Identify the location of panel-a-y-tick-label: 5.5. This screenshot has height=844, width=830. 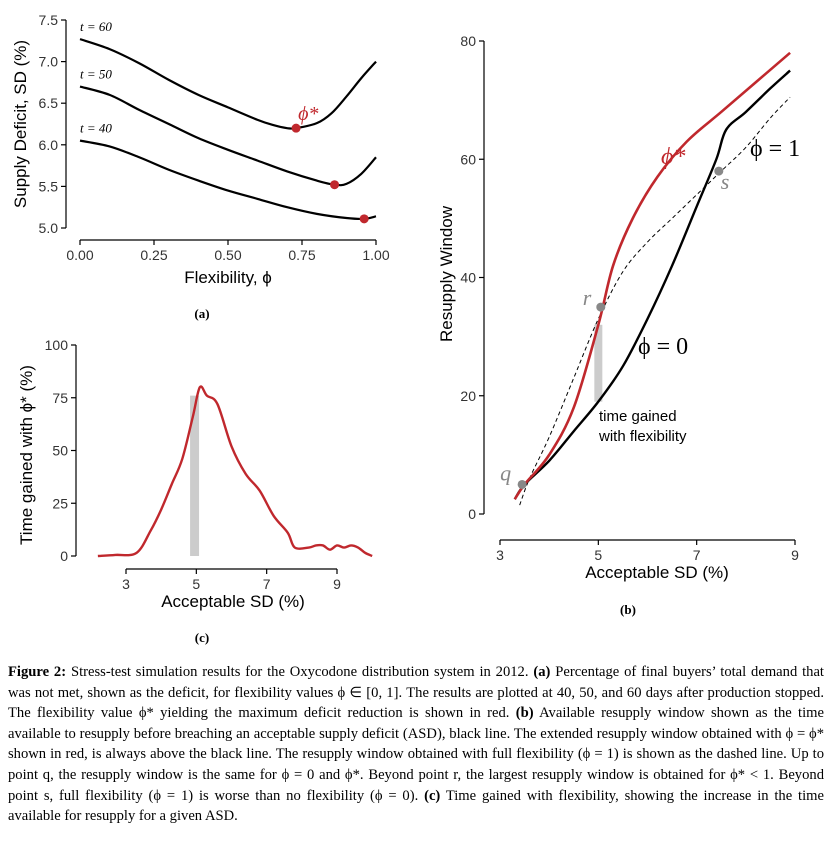
(49, 186).